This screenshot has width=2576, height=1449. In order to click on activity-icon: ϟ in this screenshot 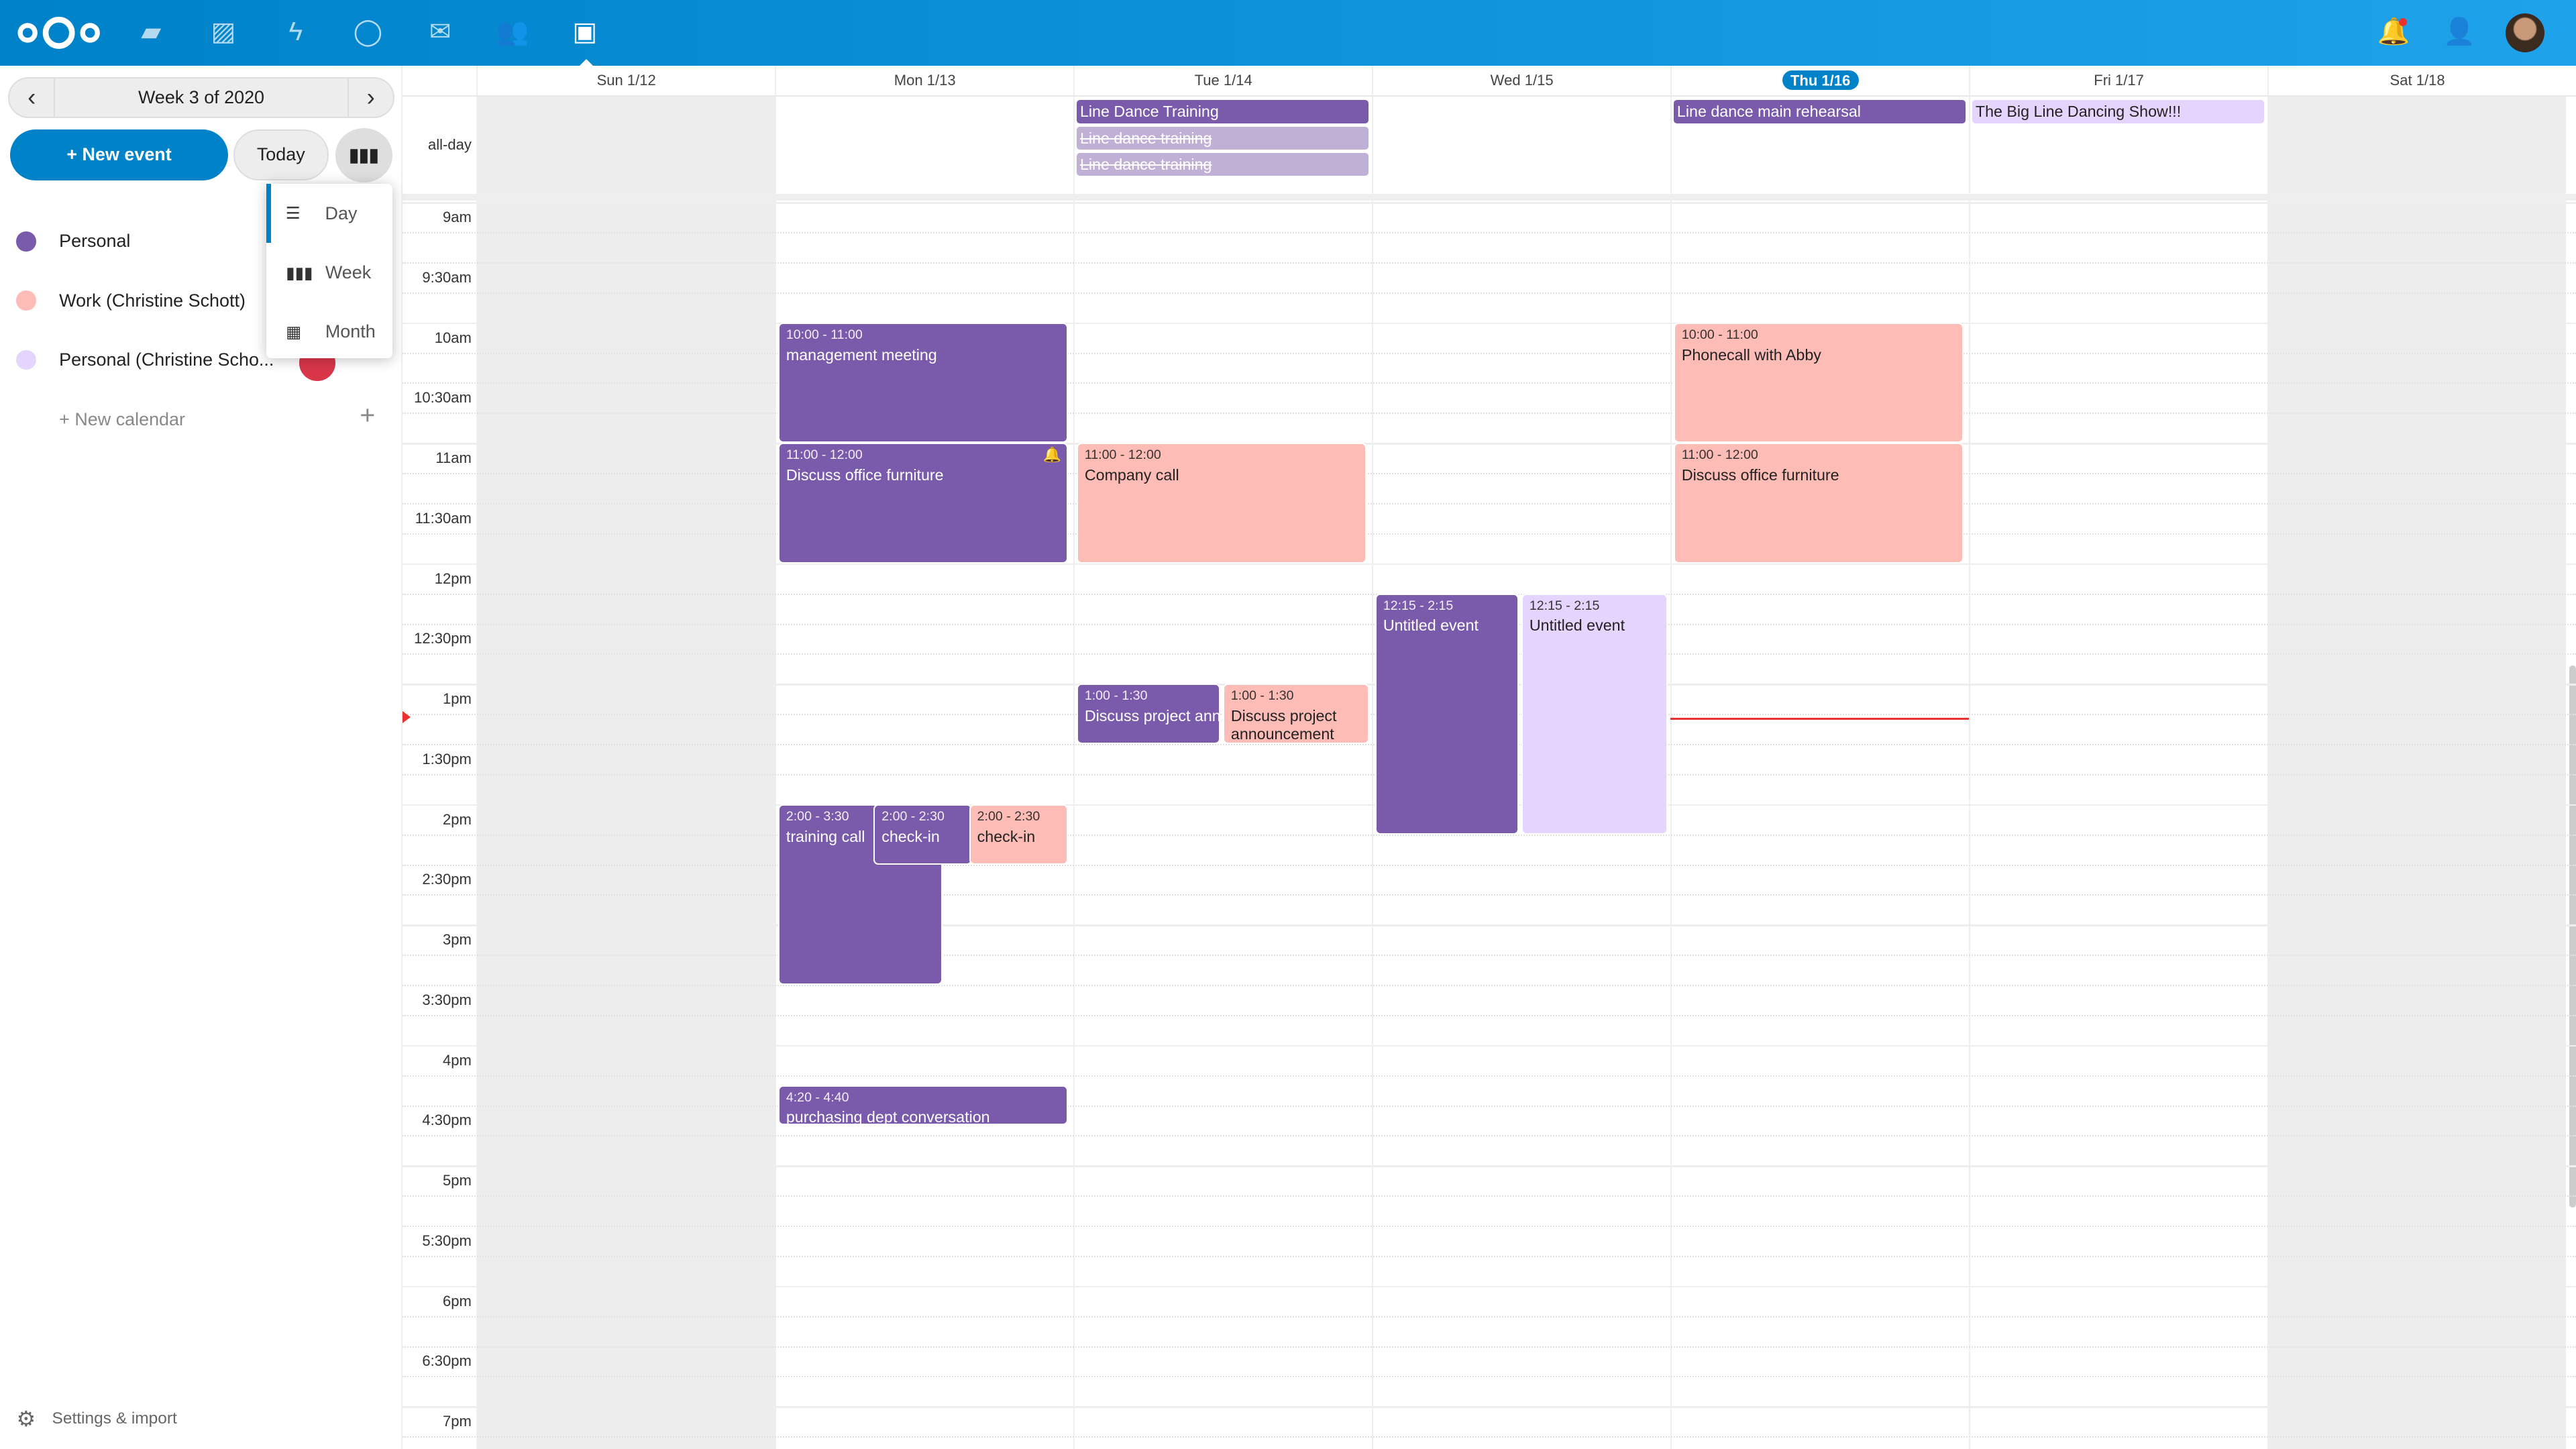, I will do `click(295, 32)`.